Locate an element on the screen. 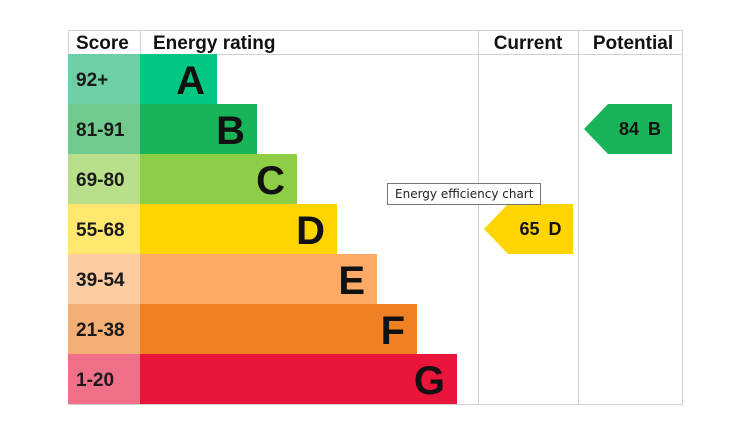 Image resolution: width=756 pixels, height=434 pixels. band-d: 55-68 D is located at coordinates (202, 229).